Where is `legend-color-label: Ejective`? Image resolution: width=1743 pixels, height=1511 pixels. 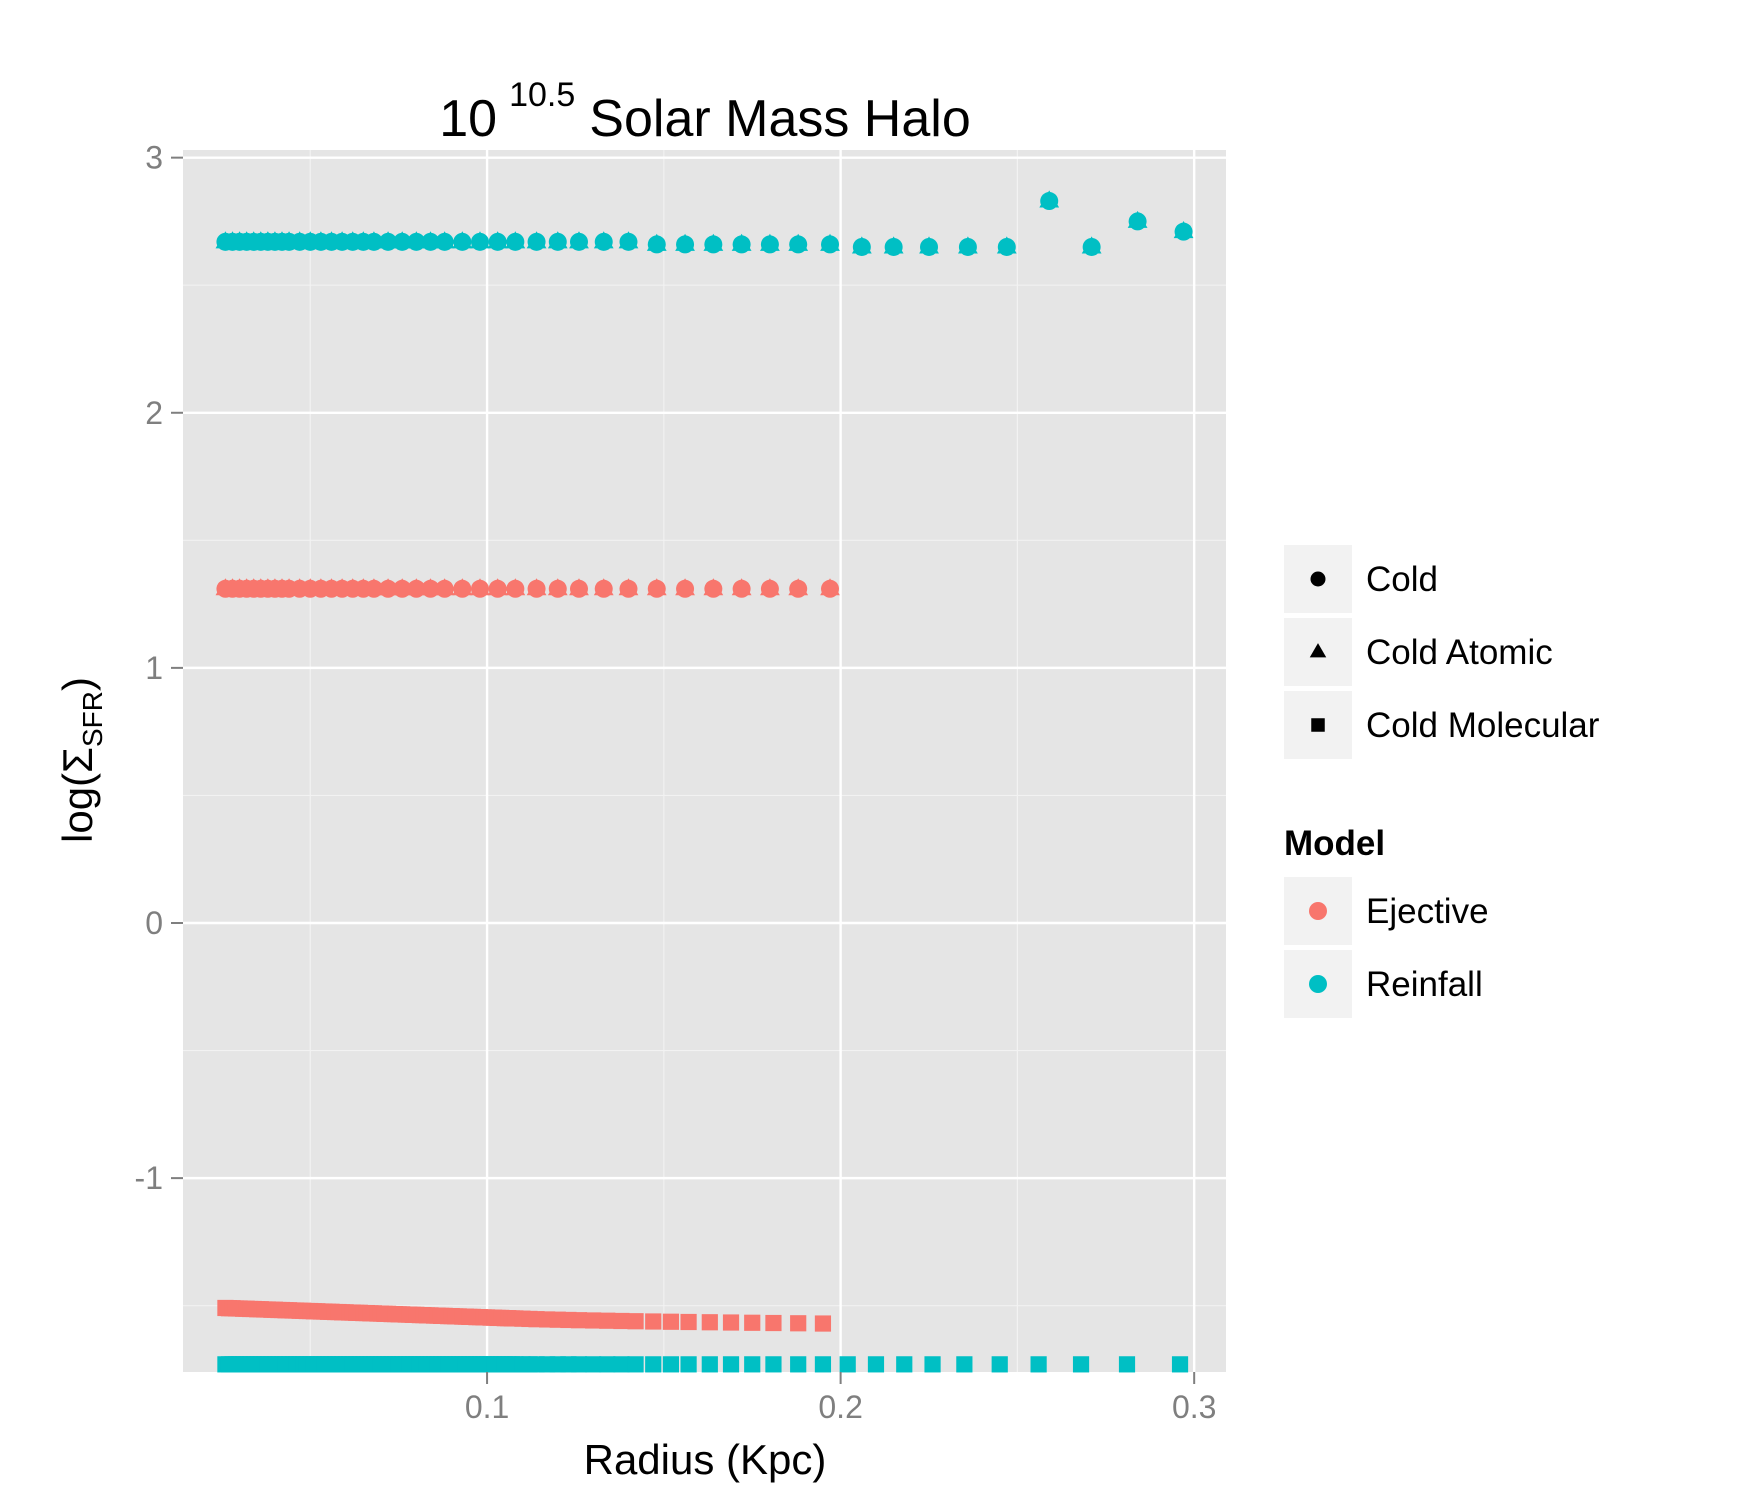
legend-color-label: Ejective is located at coordinates (1427, 911).